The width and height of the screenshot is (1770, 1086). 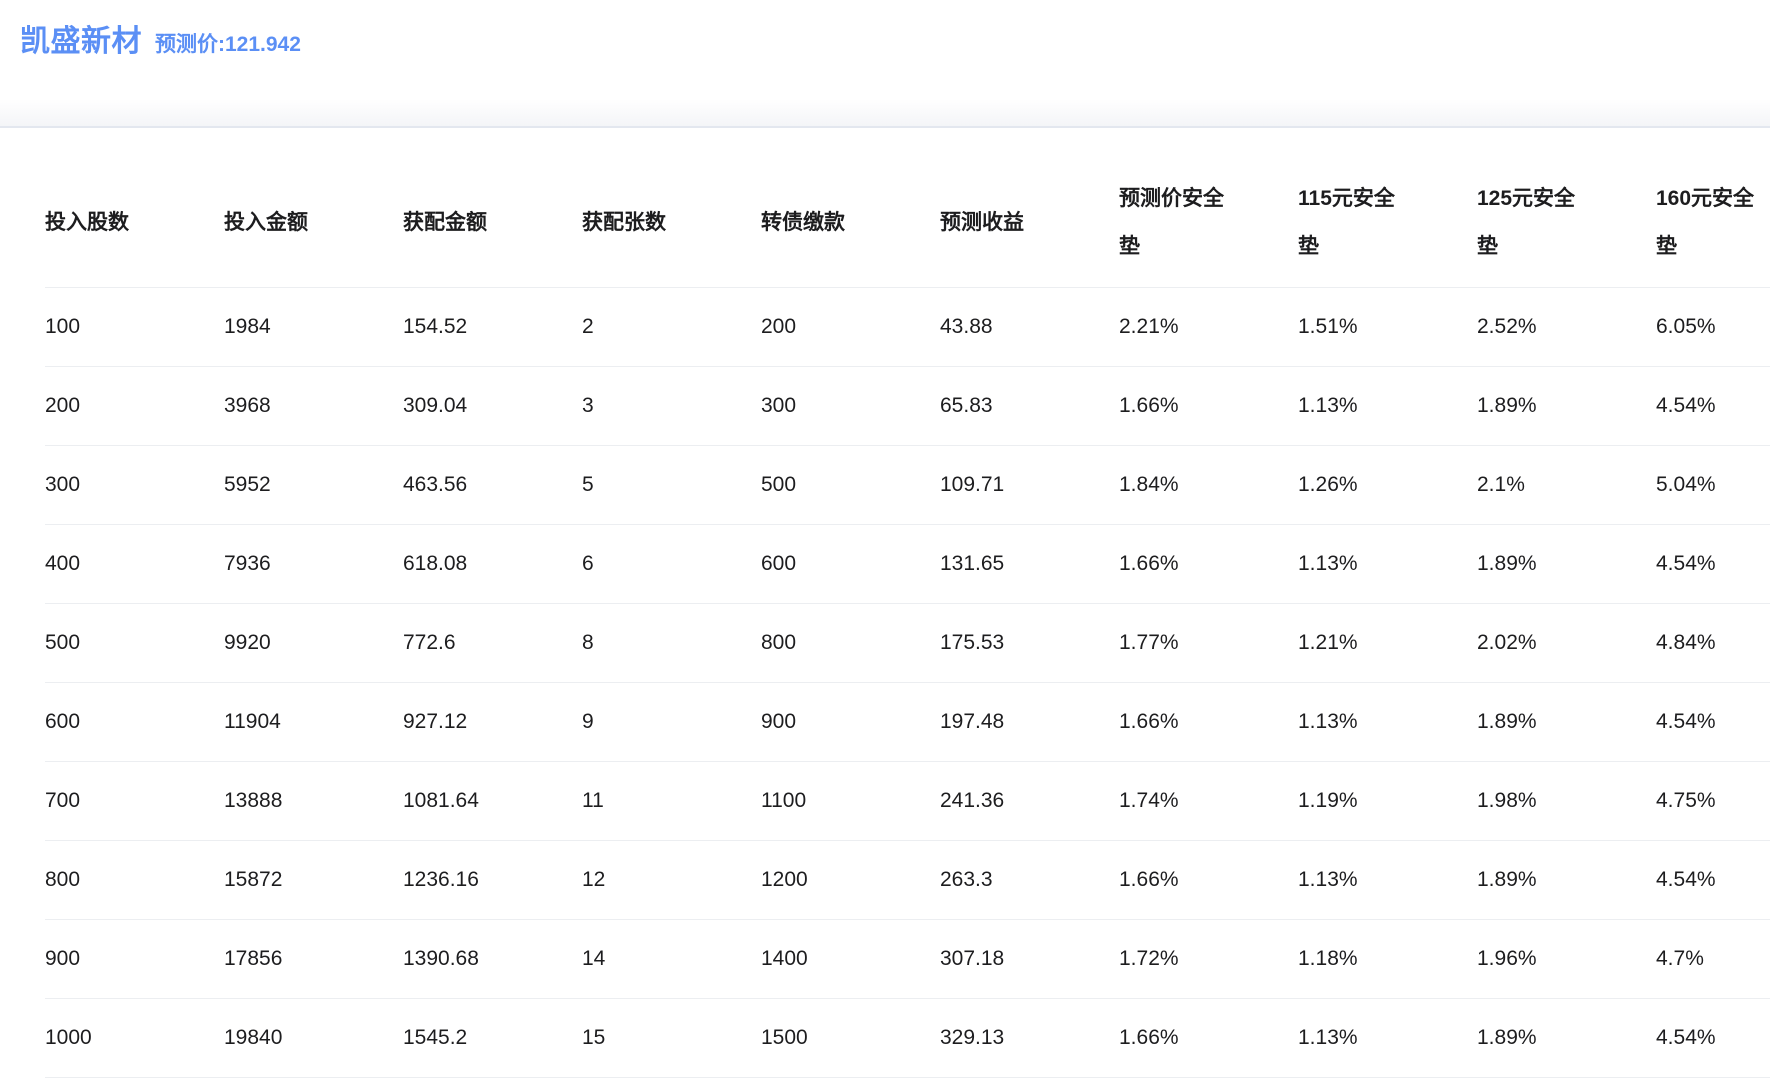 I want to click on table-cell: 2.52%, so click(x=1507, y=326).